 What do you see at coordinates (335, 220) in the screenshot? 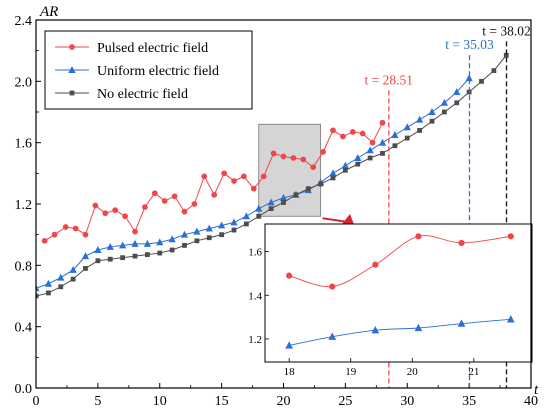
I see `zoom-arrow-line` at bounding box center [335, 220].